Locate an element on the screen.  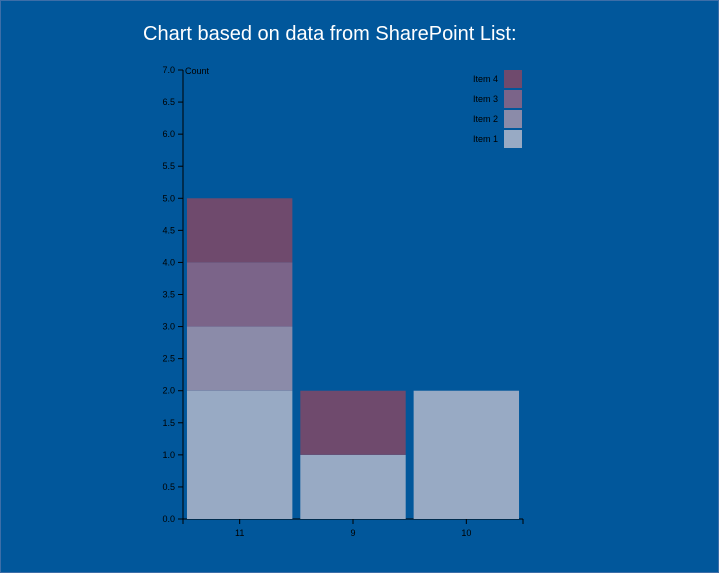
y-tick-label: 1.5 is located at coordinates (168, 423).